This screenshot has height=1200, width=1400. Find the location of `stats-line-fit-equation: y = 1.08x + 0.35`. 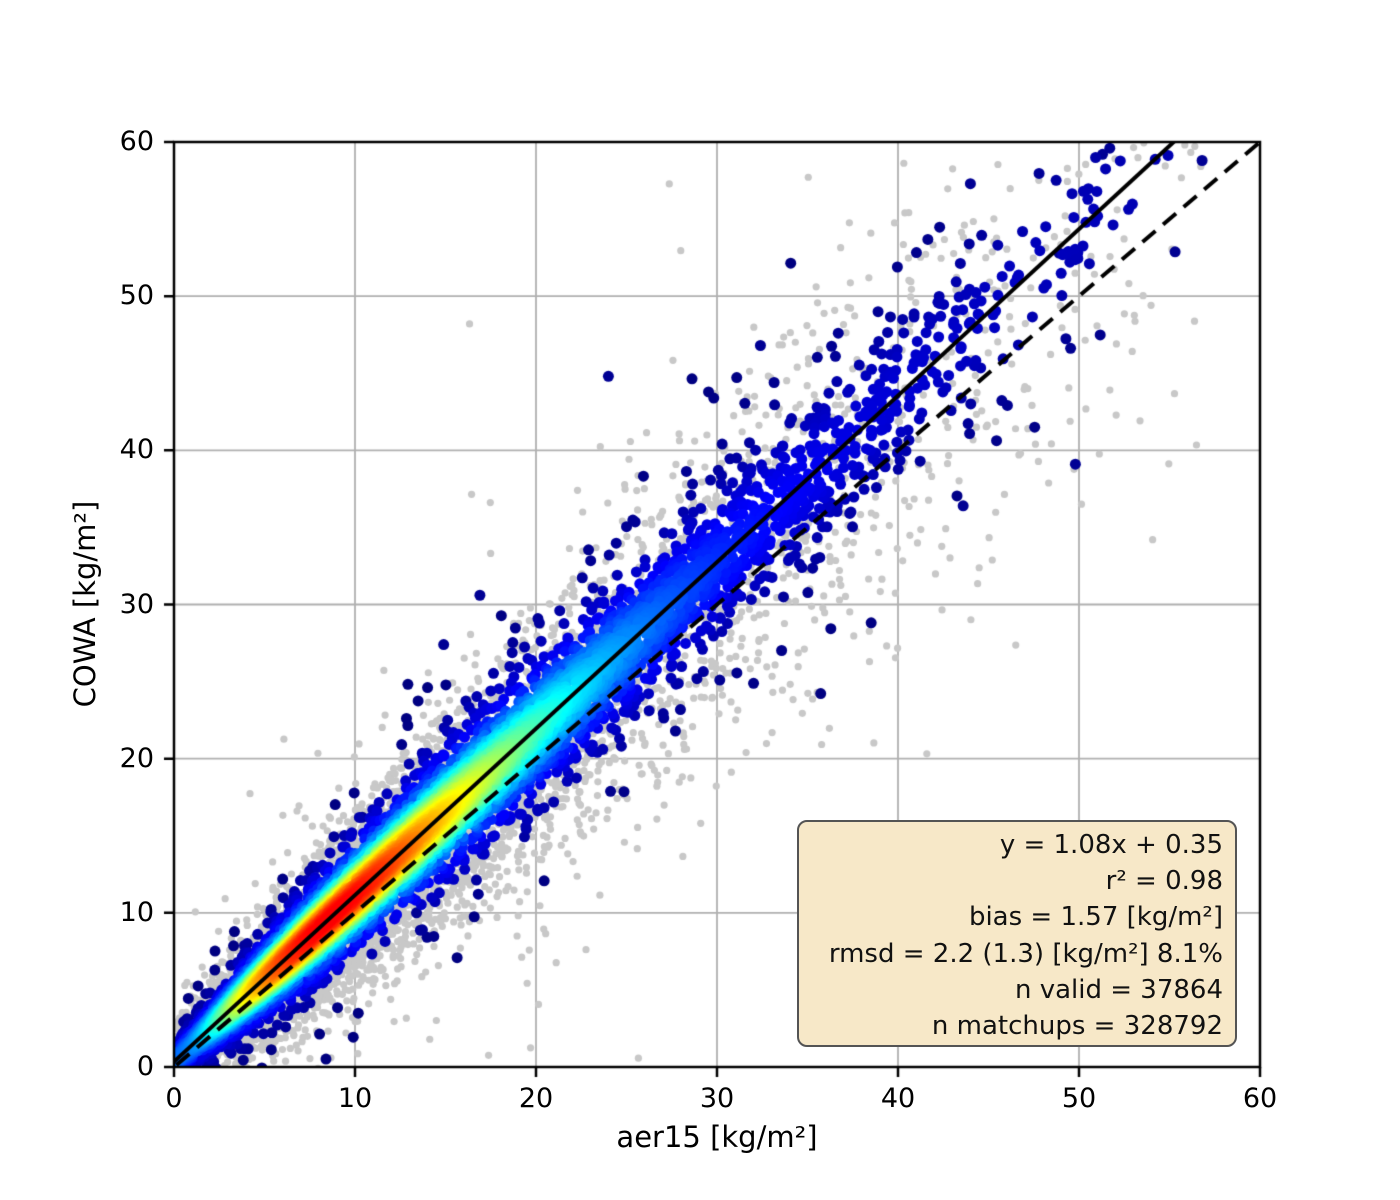

stats-line-fit-equation: y = 1.08x + 0.35 is located at coordinates (1111, 845).